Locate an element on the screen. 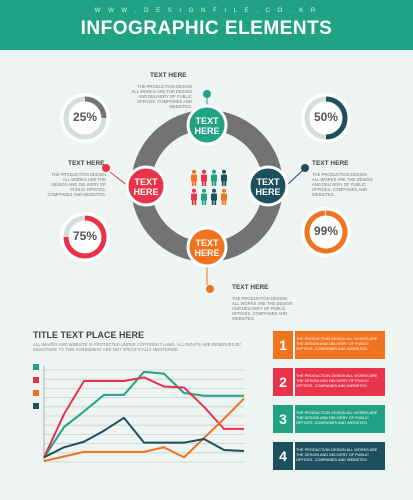 This screenshot has width=413, height=500. chart-title: TITLE TEXT PLACE HERE is located at coordinates (89, 335).